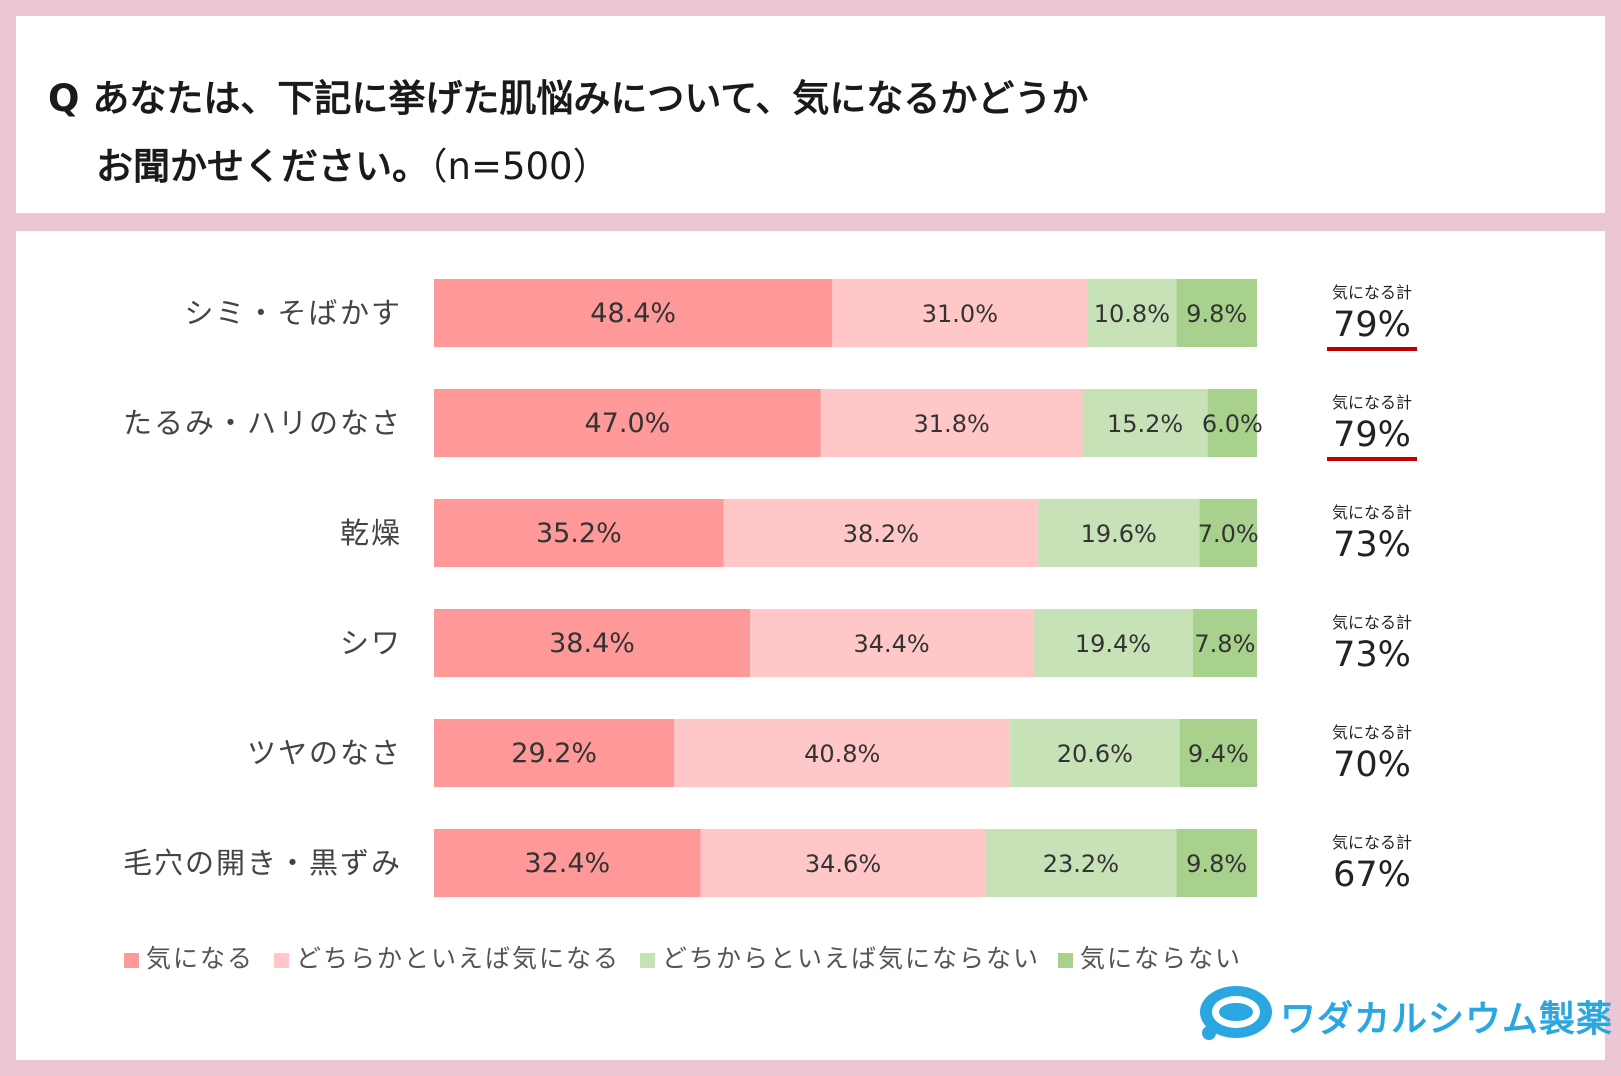 Image resolution: width=1621 pixels, height=1076 pixels. I want to click on question-title-text: お聞かせください。, so click(262, 166).